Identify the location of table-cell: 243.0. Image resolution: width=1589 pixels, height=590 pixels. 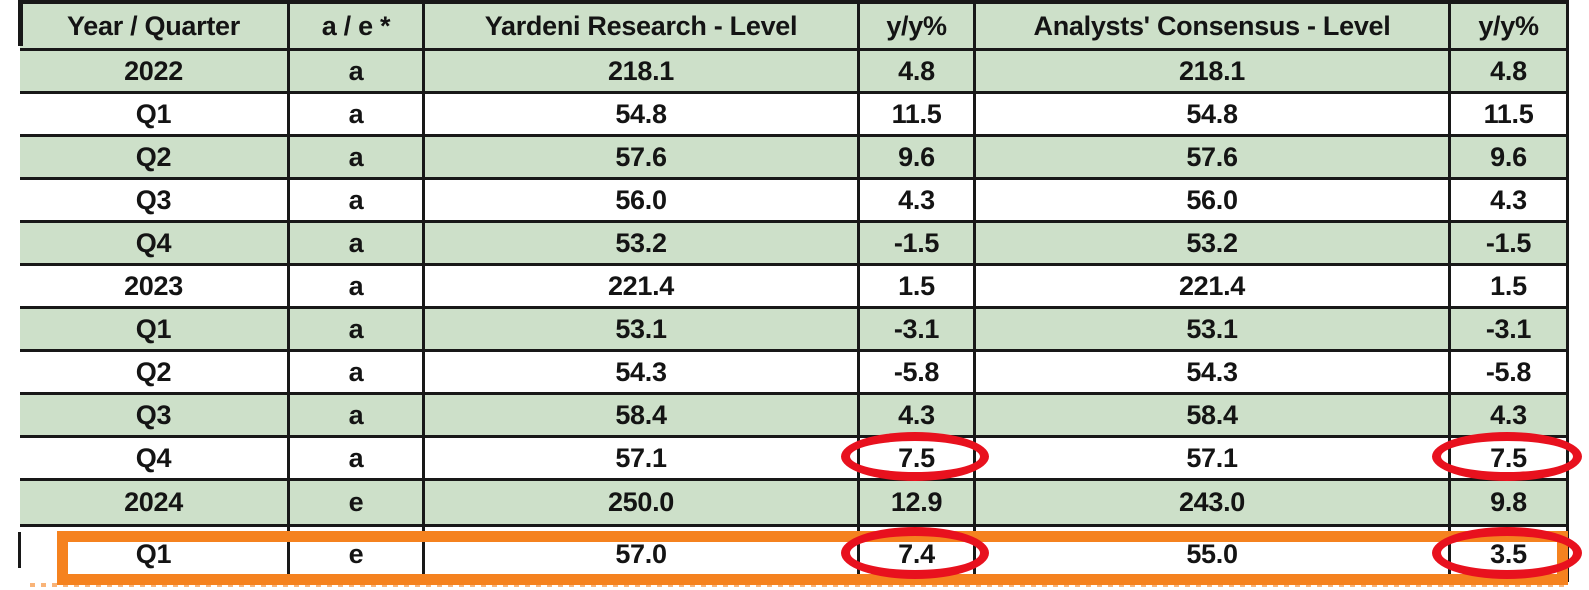
(1210, 501).